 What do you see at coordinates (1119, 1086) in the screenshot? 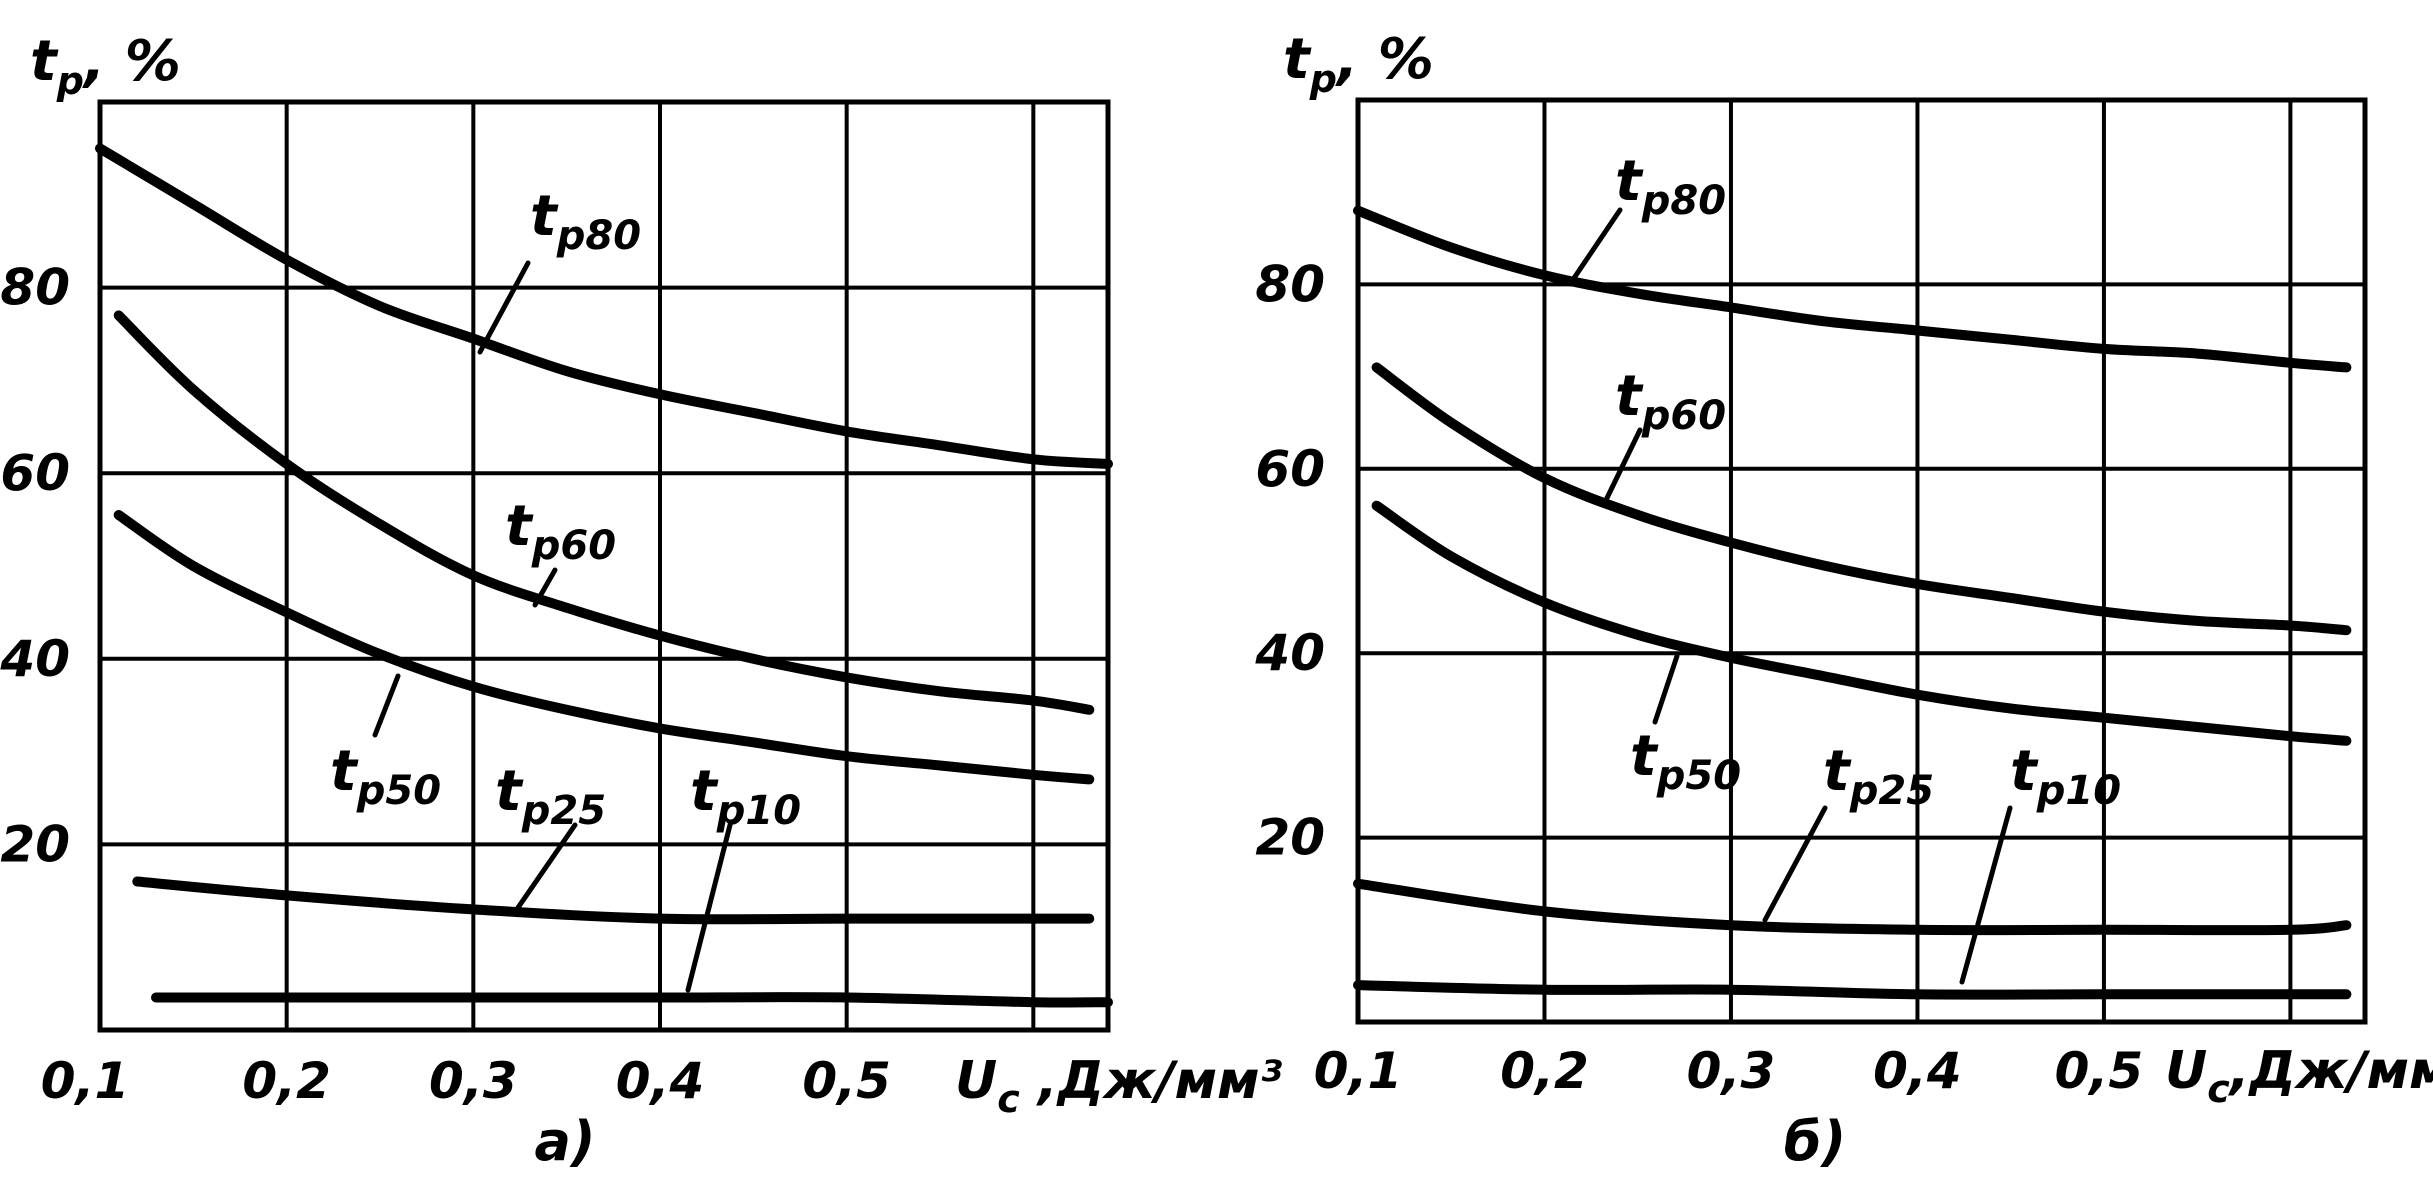
I see `x-axis-label: Uc ,Дж/мм³` at bounding box center [1119, 1086].